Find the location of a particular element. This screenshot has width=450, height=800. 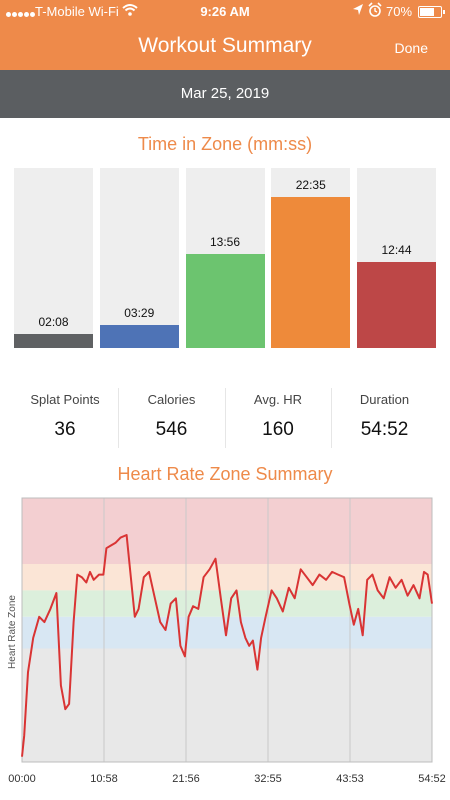

zone-time-label: 03:29 is located at coordinates (139, 313).